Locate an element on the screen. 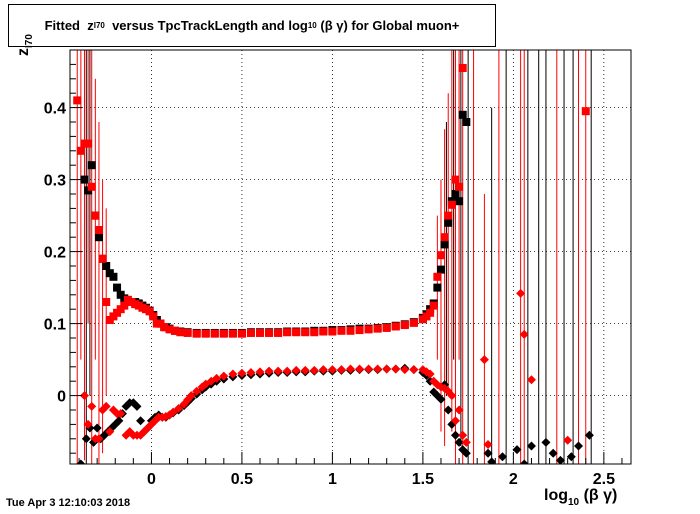 The image size is (700, 514). x-tick-label: 2.5 is located at coordinates (604, 479).